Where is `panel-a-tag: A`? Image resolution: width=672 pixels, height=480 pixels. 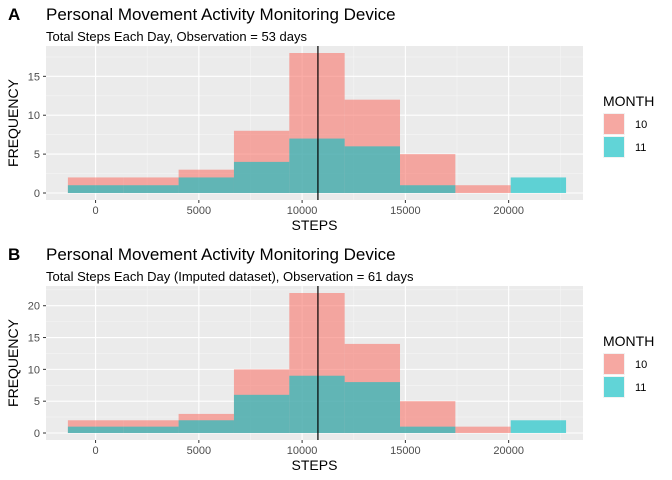
panel-a-tag: A is located at coordinates (14, 14).